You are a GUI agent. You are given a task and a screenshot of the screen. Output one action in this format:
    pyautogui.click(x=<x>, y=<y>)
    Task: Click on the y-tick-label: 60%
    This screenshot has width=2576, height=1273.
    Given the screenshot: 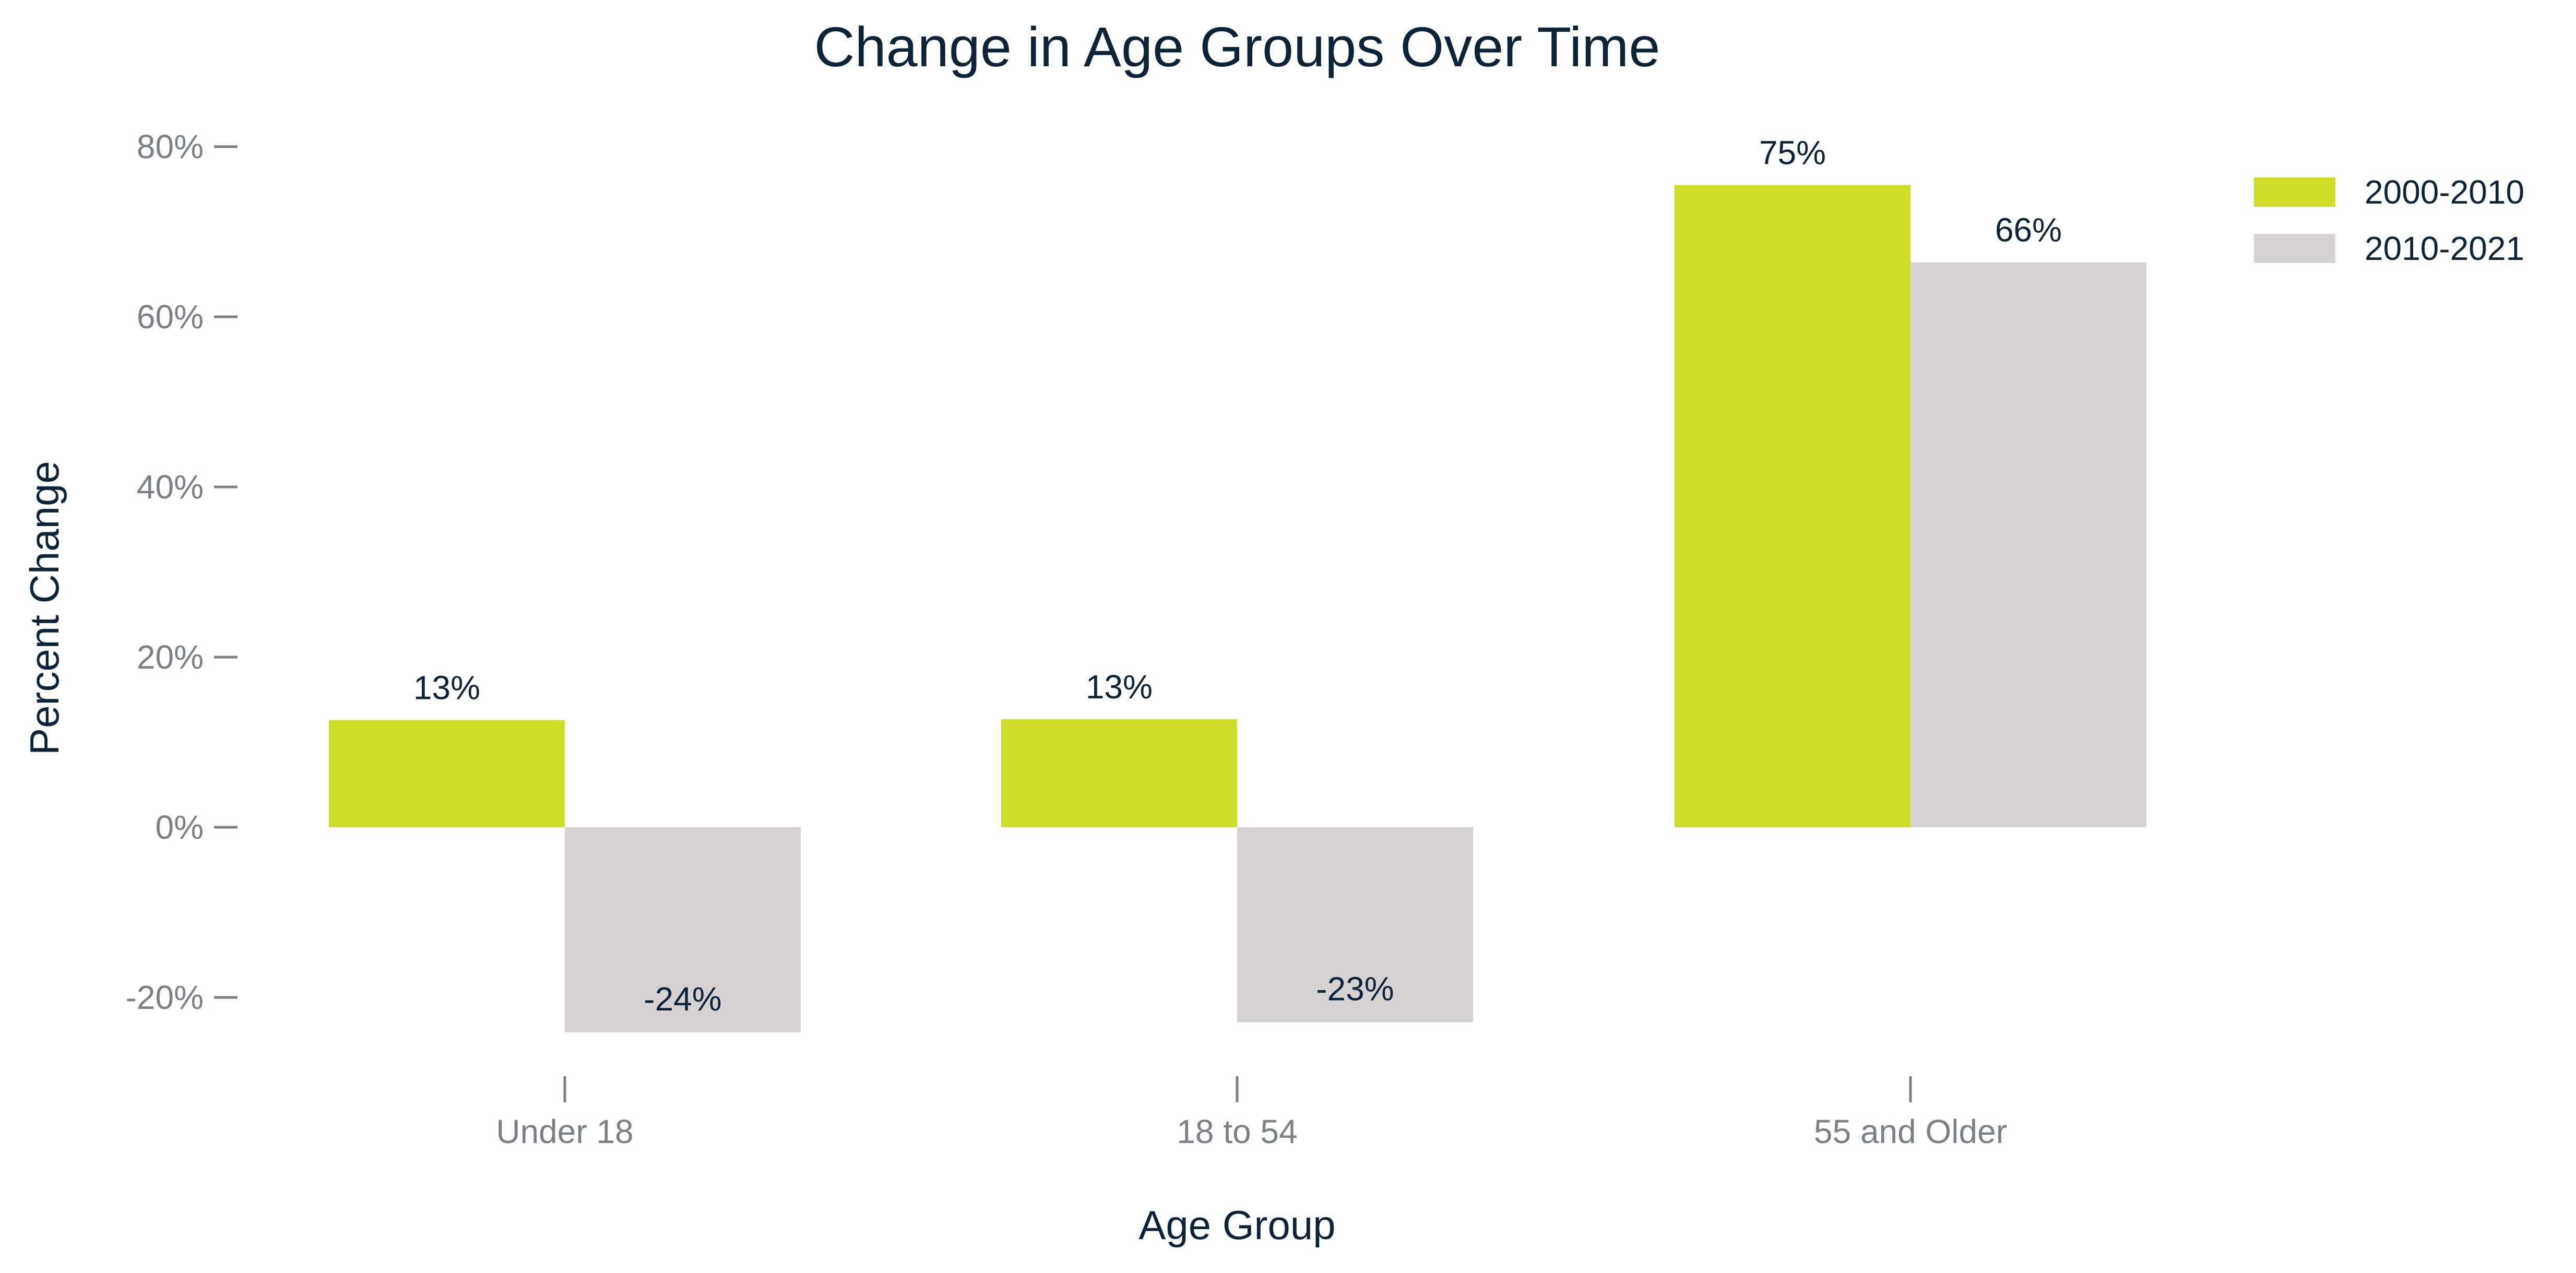 What is the action you would take?
    pyautogui.click(x=170, y=317)
    